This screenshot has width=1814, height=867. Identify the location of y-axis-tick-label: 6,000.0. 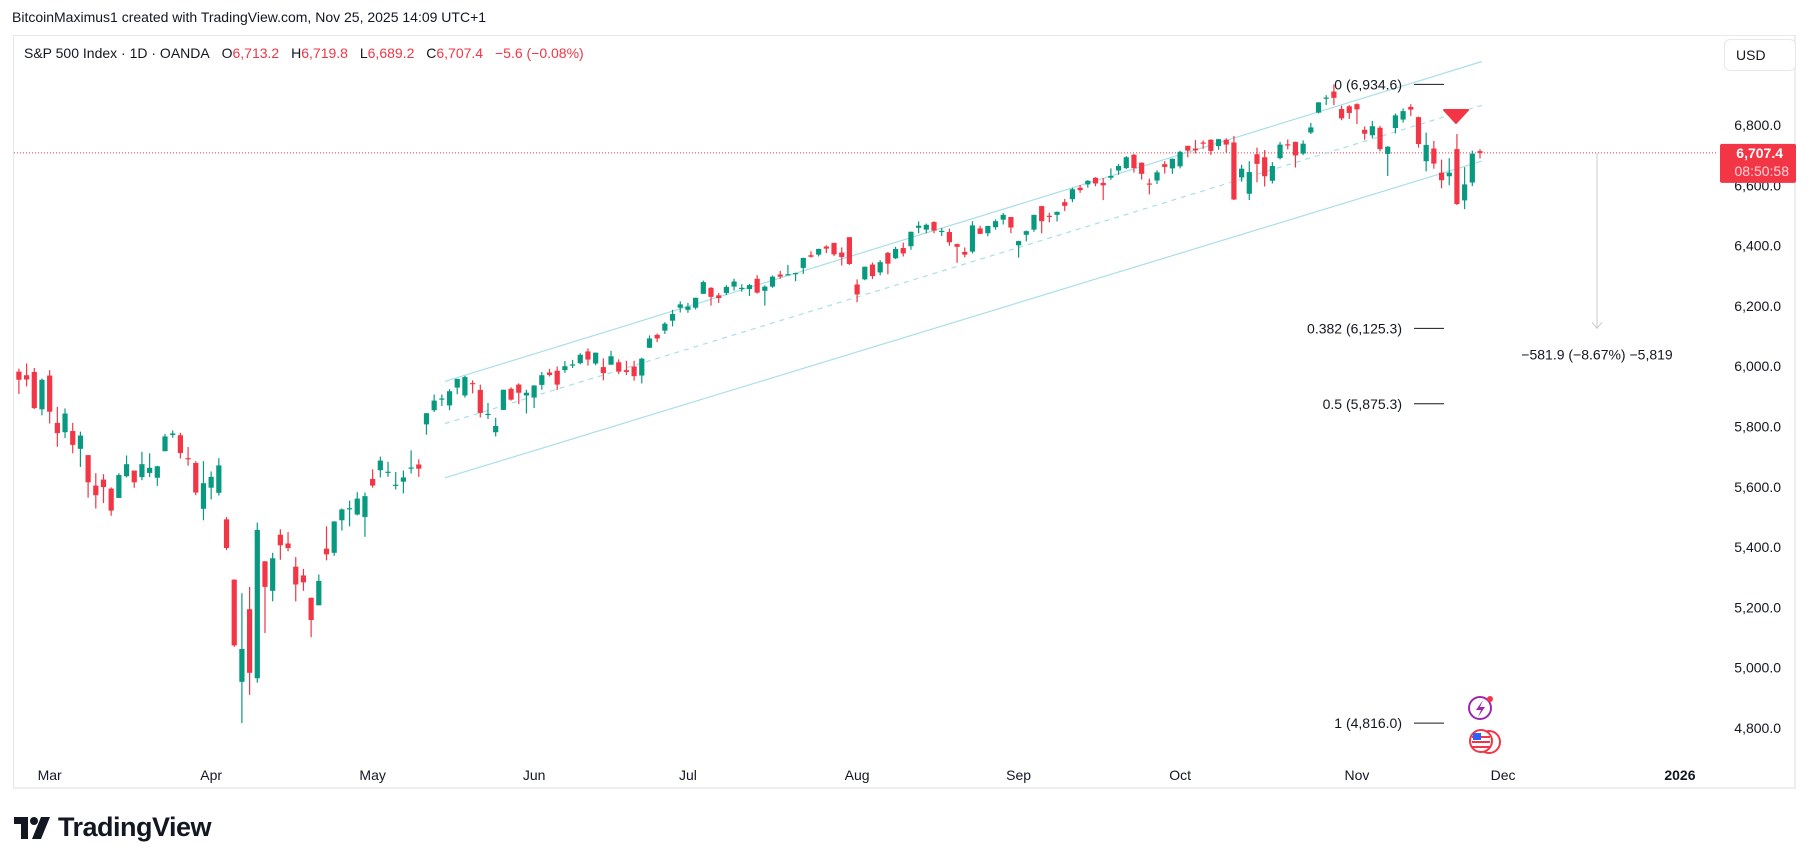
(1757, 366).